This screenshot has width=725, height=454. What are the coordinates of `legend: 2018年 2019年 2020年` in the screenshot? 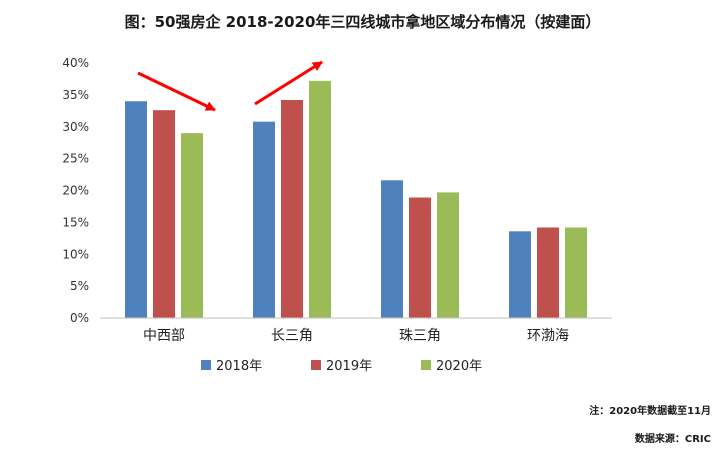 It's located at (341, 366).